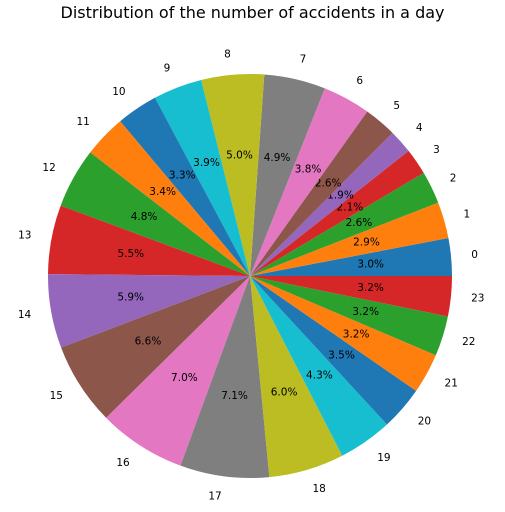  Describe the element at coordinates (184, 378) in the screenshot. I see `slice-percent-16: 7.0%` at that location.